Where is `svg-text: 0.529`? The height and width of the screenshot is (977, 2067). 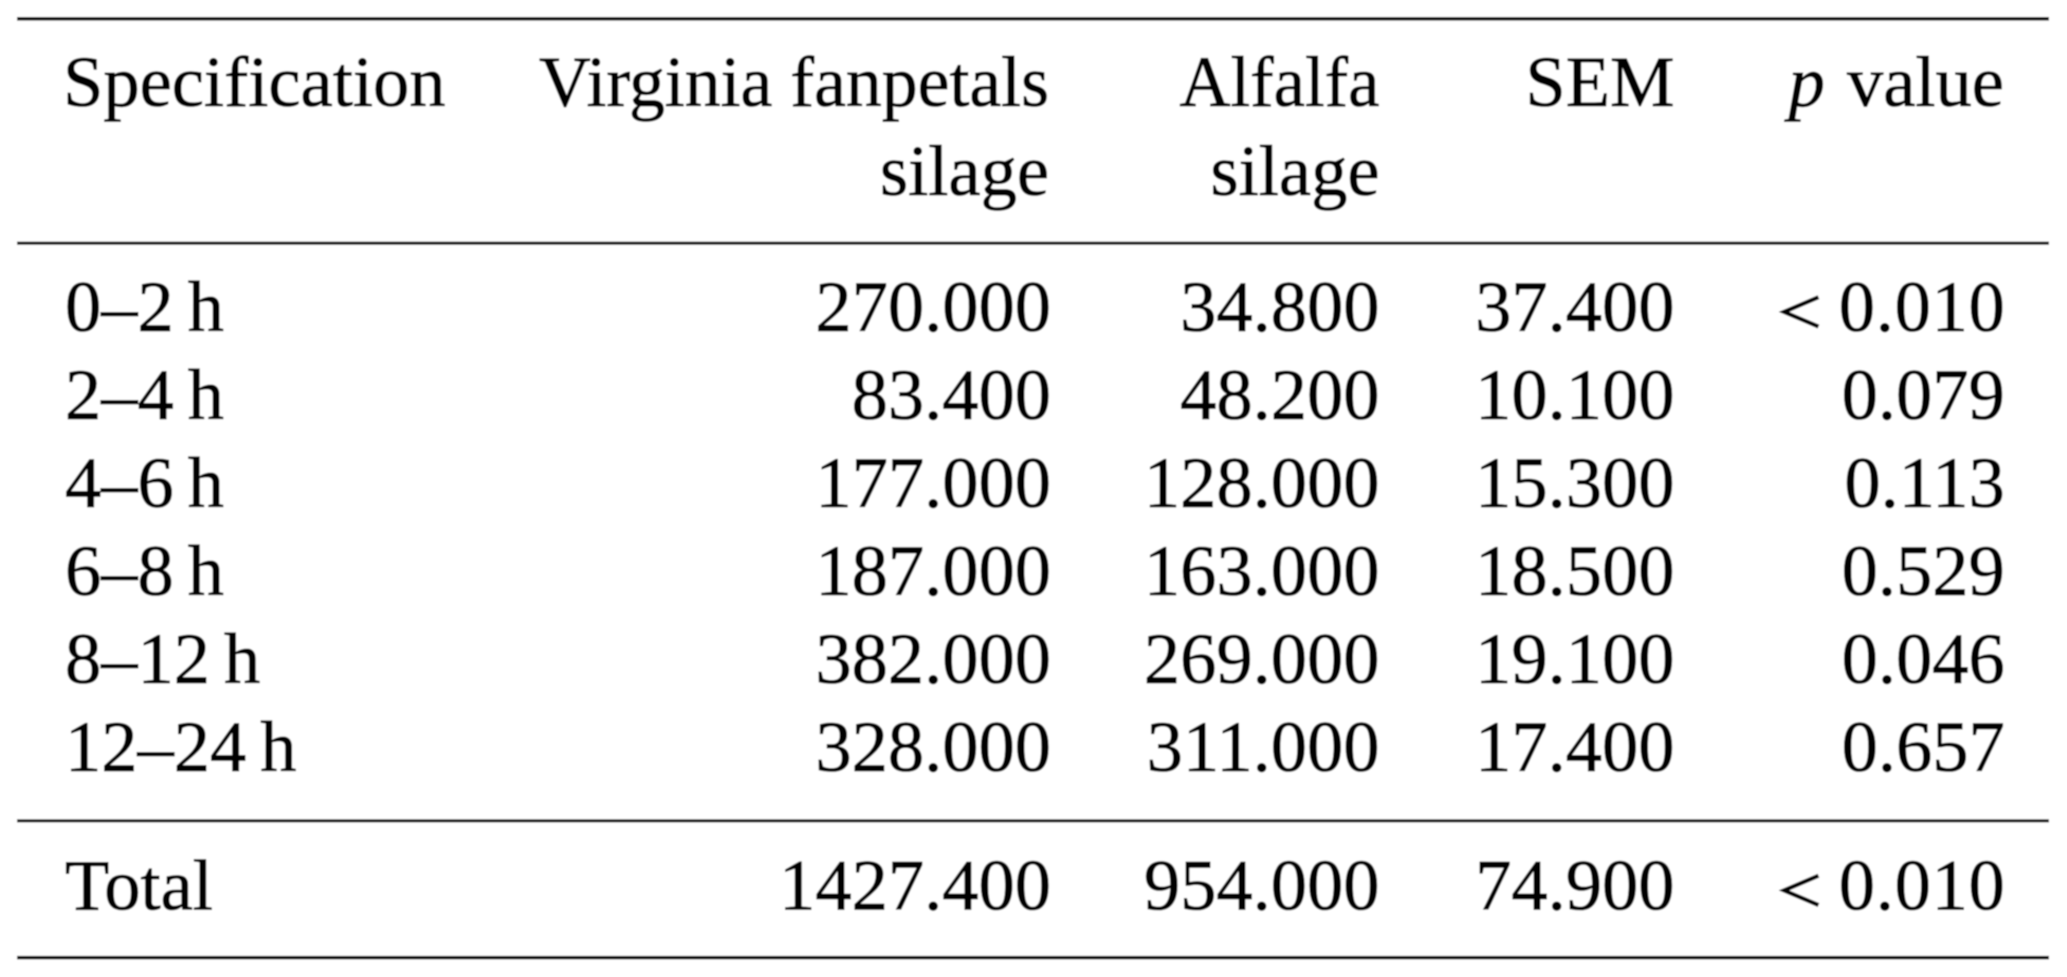
svg-text: 0.529 is located at coordinates (1923, 570).